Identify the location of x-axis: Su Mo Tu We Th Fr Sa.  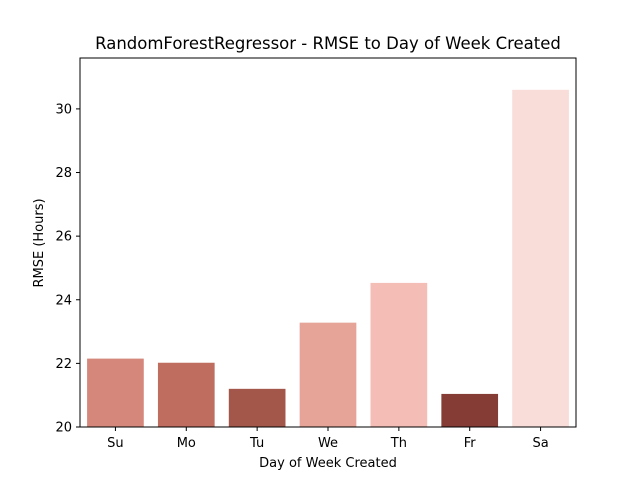
(328, 439).